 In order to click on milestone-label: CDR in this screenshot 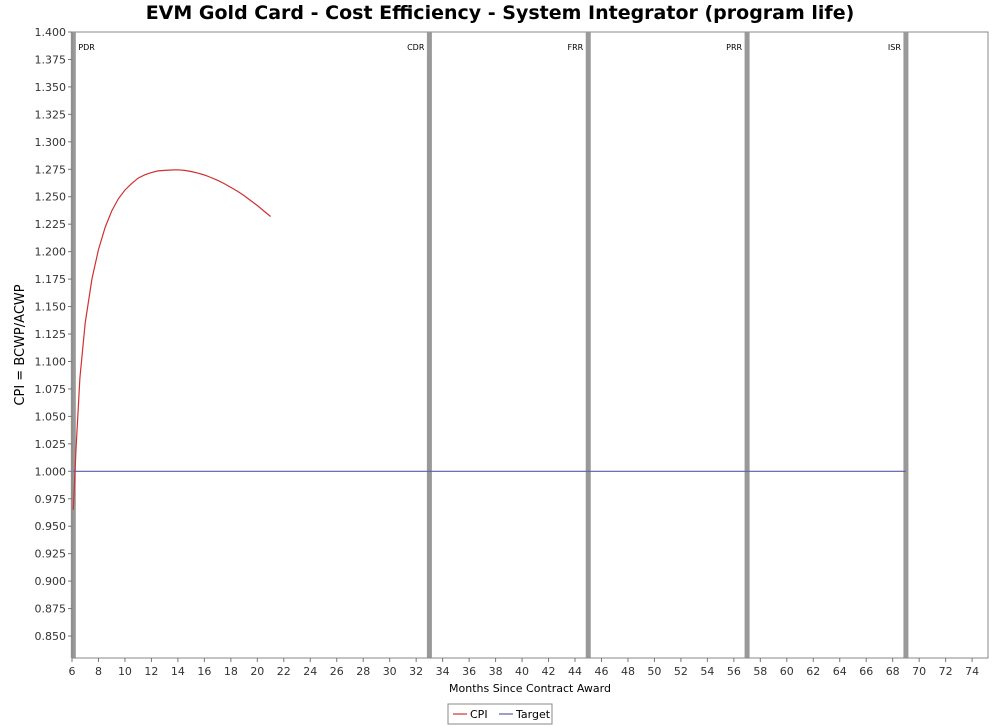, I will do `click(416, 47)`.